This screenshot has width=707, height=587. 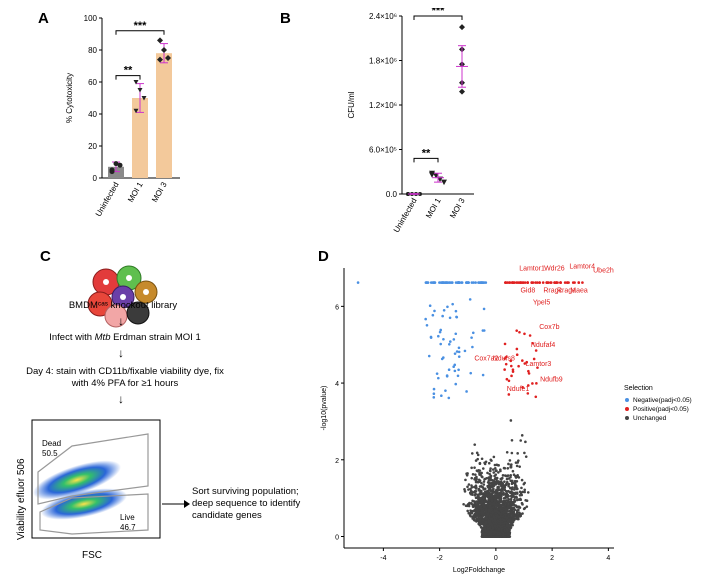 I want to click on gene-label: Cox7b, so click(x=549, y=327).